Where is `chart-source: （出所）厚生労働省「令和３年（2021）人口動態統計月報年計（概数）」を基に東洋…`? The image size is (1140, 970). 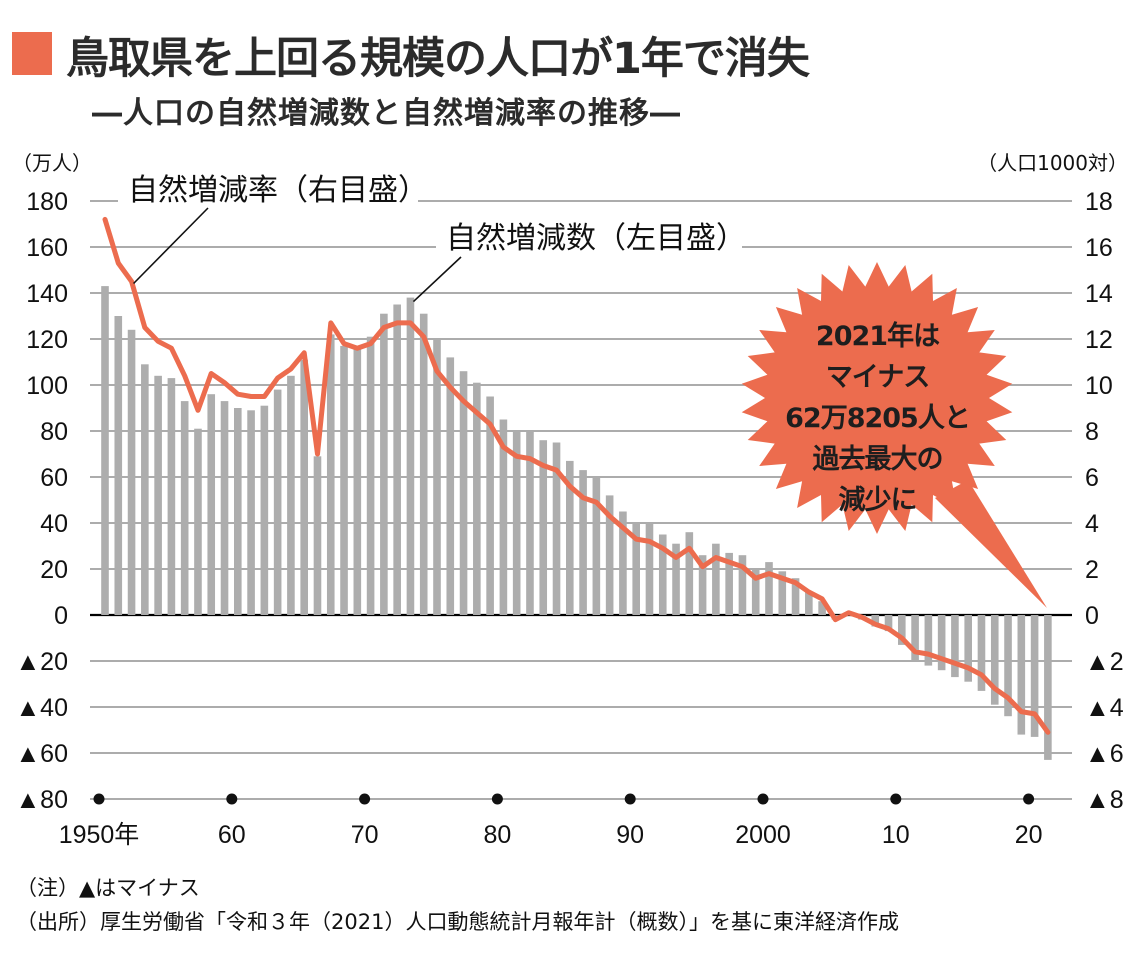 chart-source: （出所）厚生労働省「令和３年（2021）人口動態統計月報年計（概数）」を基に東洋… is located at coordinates (457, 922).